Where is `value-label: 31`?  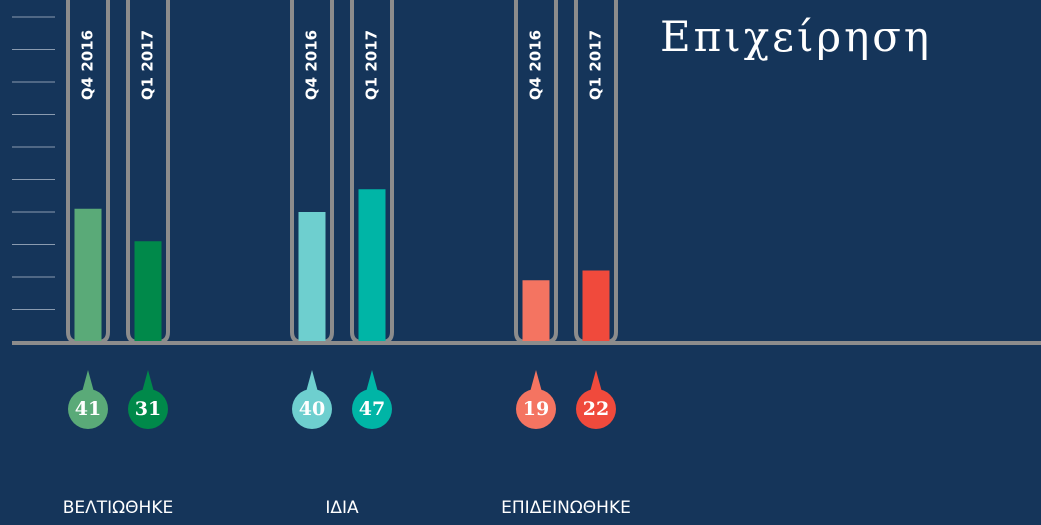 value-label: 31 is located at coordinates (148, 409).